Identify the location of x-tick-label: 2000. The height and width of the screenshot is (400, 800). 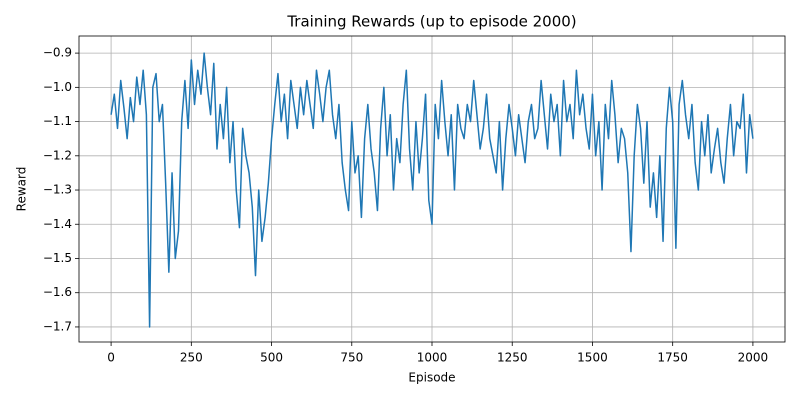
(753, 358).